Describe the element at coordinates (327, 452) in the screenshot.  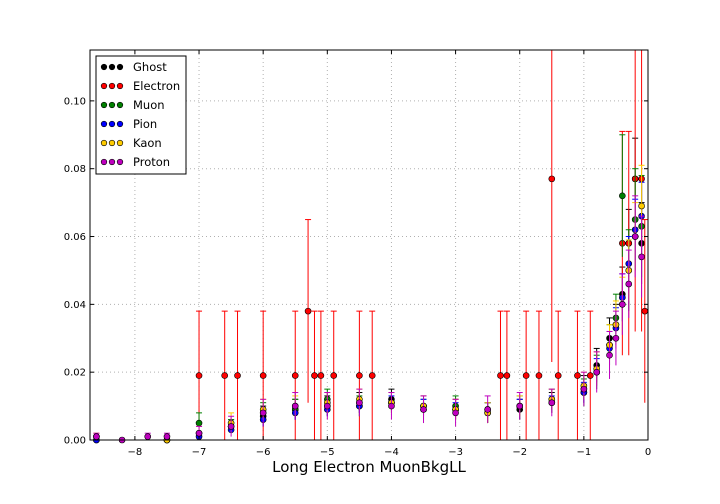
I see `x-tick-label: −5` at that location.